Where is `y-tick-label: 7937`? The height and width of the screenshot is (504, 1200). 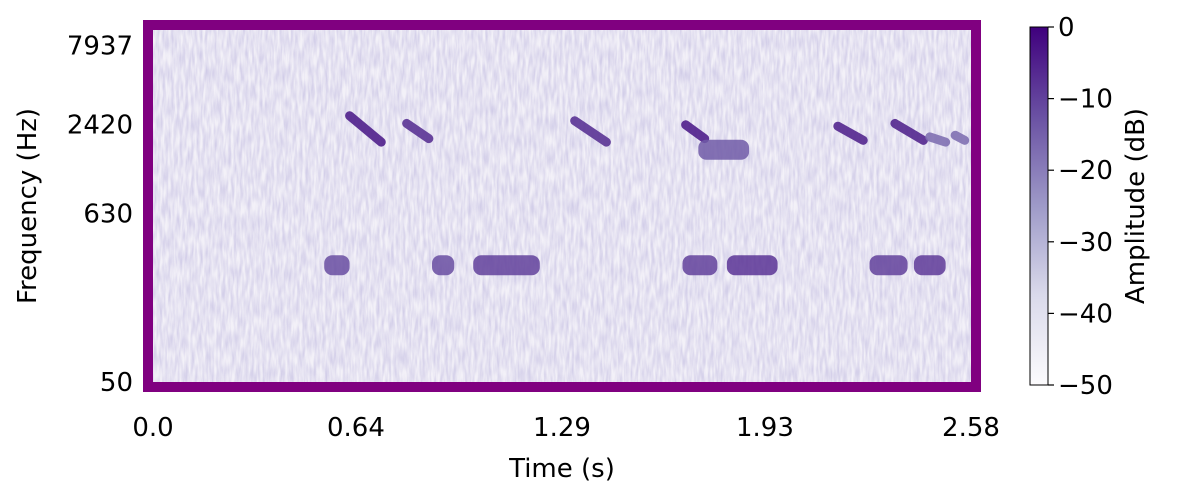 y-tick-label: 7937 is located at coordinates (100, 46).